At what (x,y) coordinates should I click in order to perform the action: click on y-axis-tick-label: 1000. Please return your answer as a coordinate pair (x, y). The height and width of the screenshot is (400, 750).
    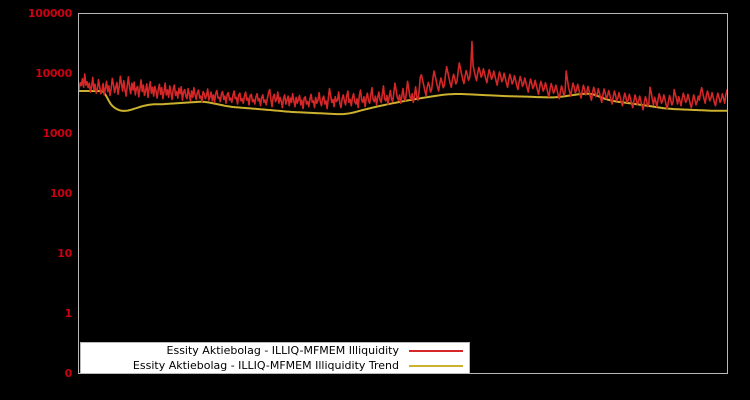
    Looking at the image, I should click on (57, 133).